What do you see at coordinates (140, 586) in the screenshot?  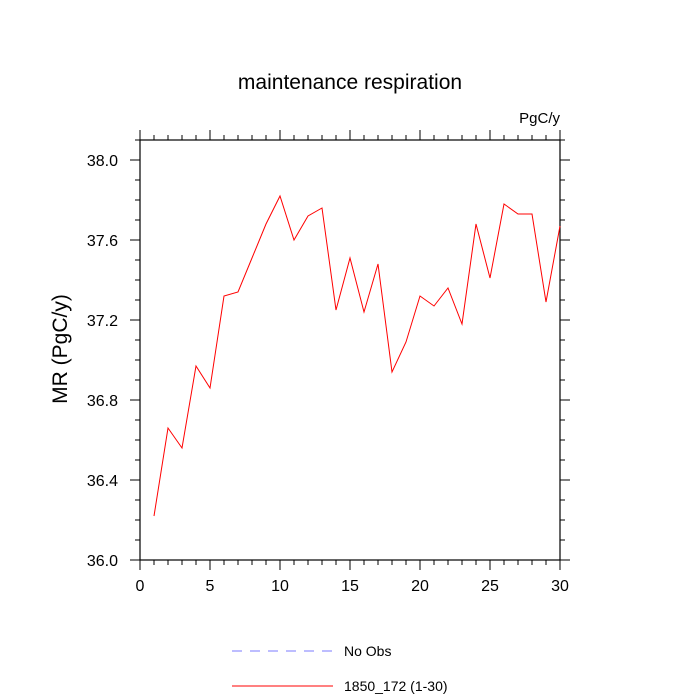 I see `x-tick-label: 0` at bounding box center [140, 586].